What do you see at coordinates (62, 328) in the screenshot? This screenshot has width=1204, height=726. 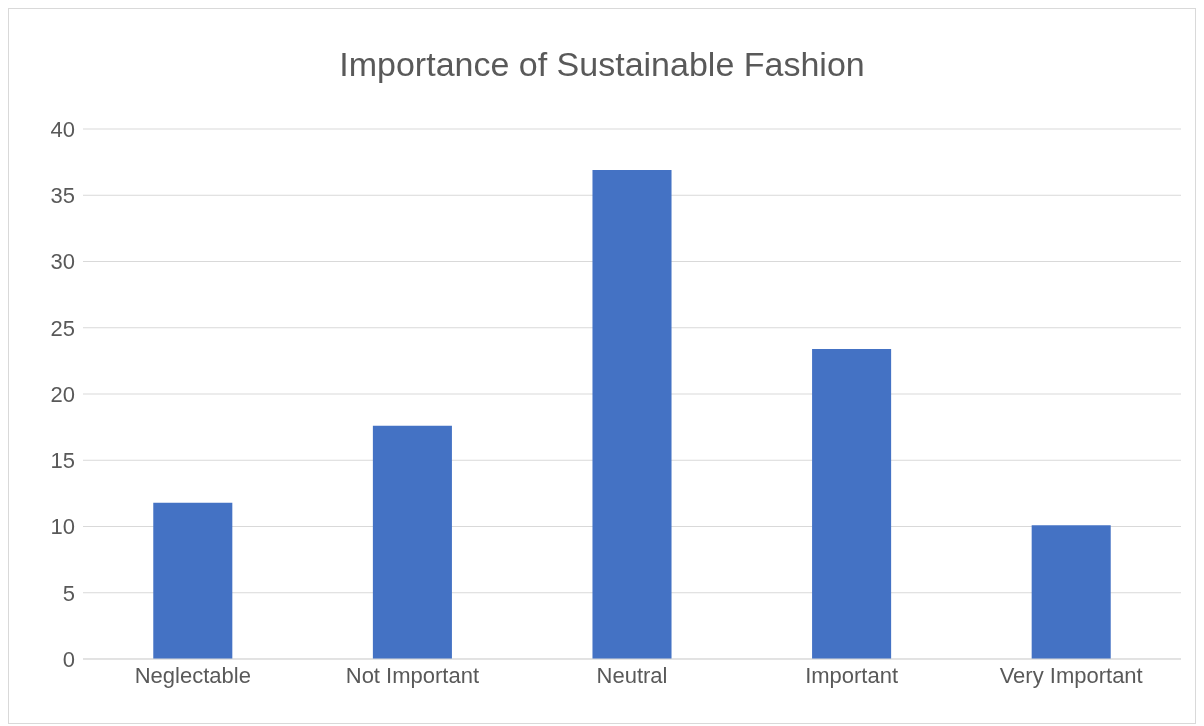 I see `y-tick-label: 25` at bounding box center [62, 328].